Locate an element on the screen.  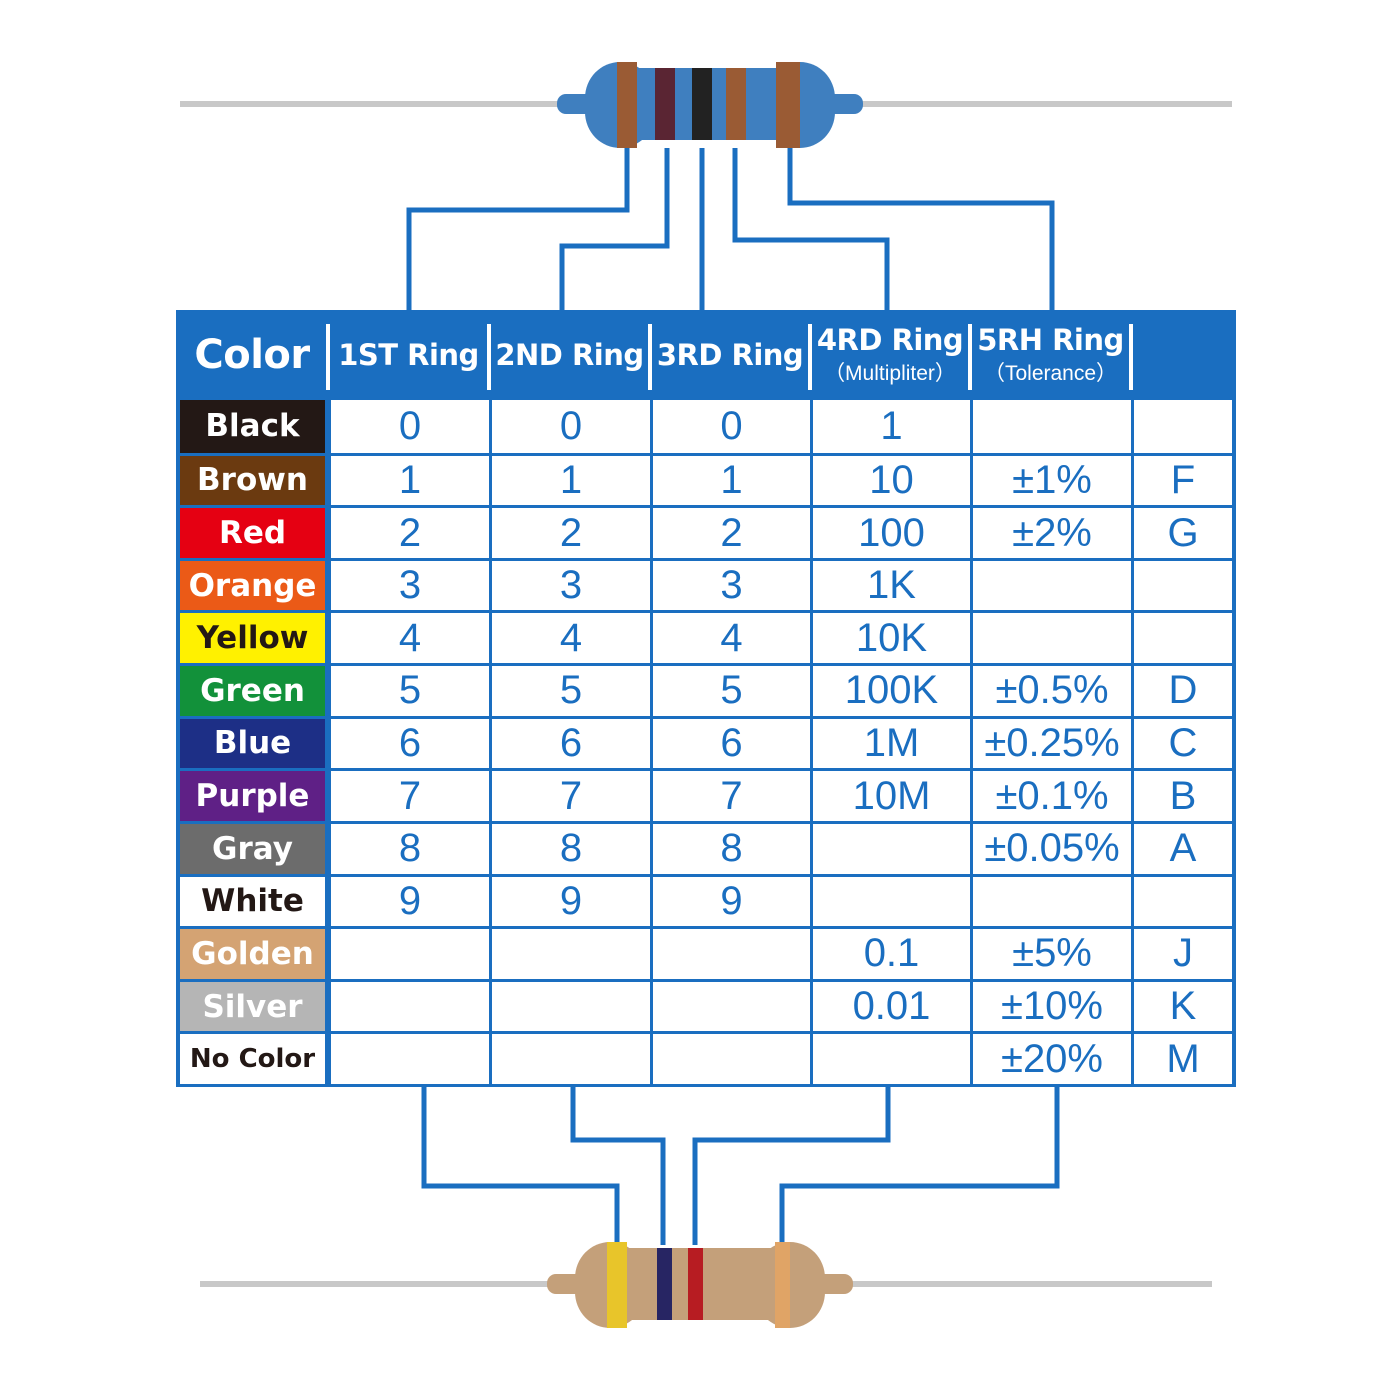
table-cell-code: M is located at coordinates (1183, 1059).